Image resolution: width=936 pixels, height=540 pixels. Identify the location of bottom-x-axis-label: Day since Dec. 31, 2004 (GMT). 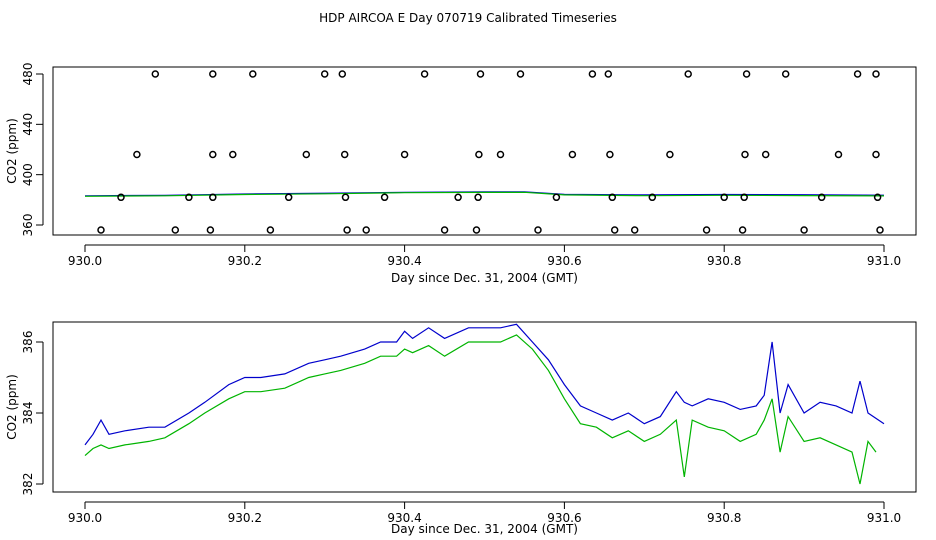
(484, 529).